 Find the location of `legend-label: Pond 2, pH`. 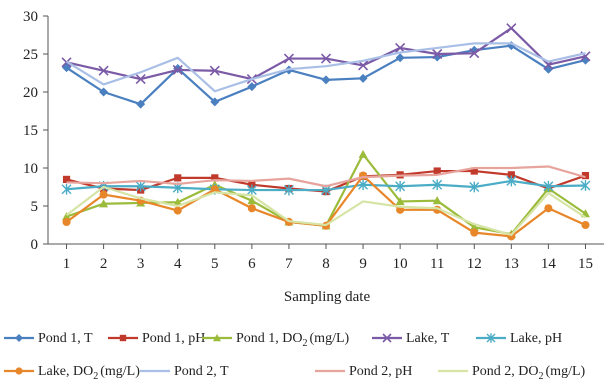

legend-label: Pond 2, pH is located at coordinates (380, 371).